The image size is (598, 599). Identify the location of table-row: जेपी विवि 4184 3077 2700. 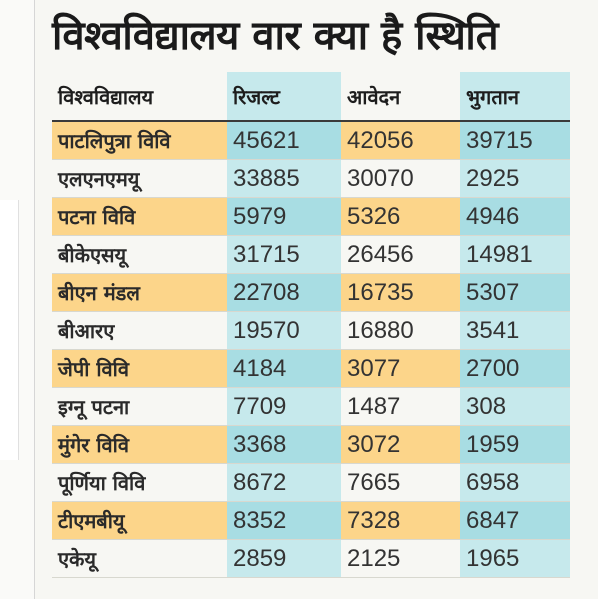
(311, 368).